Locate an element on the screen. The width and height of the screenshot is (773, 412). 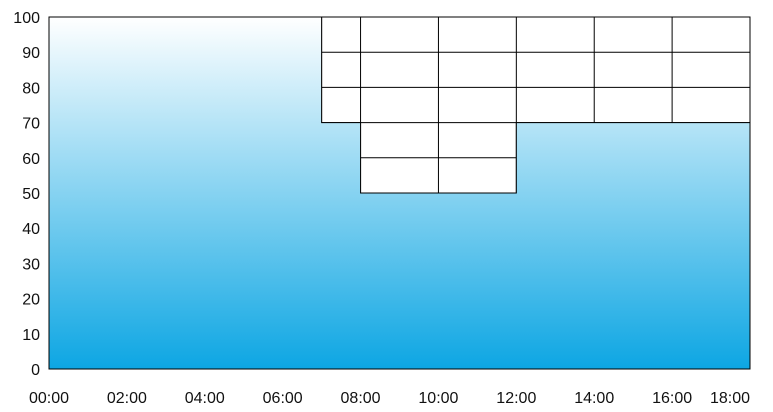
y-tick-label: 70 is located at coordinates (31, 124).